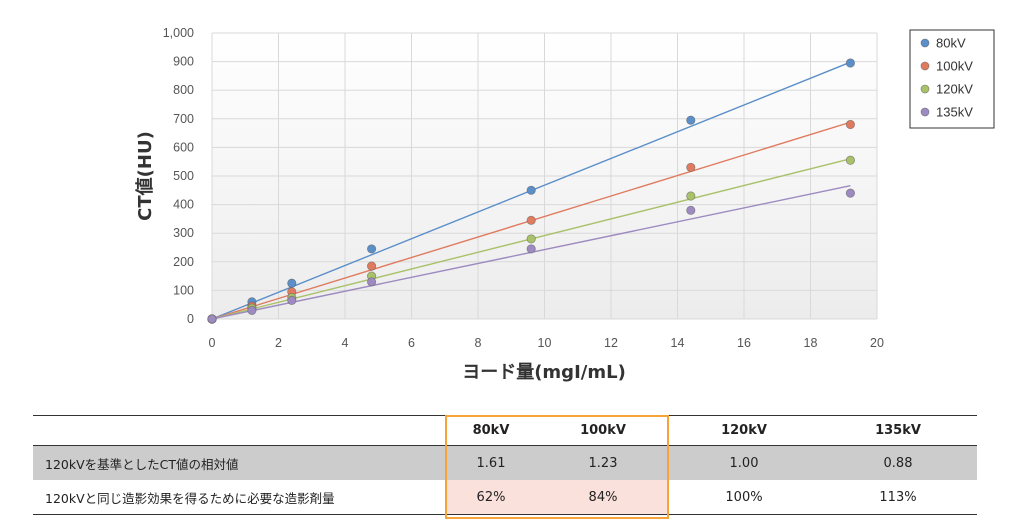 The width and height of the screenshot is (1024, 522). I want to click on header-120kv: 120kV, so click(744, 430).